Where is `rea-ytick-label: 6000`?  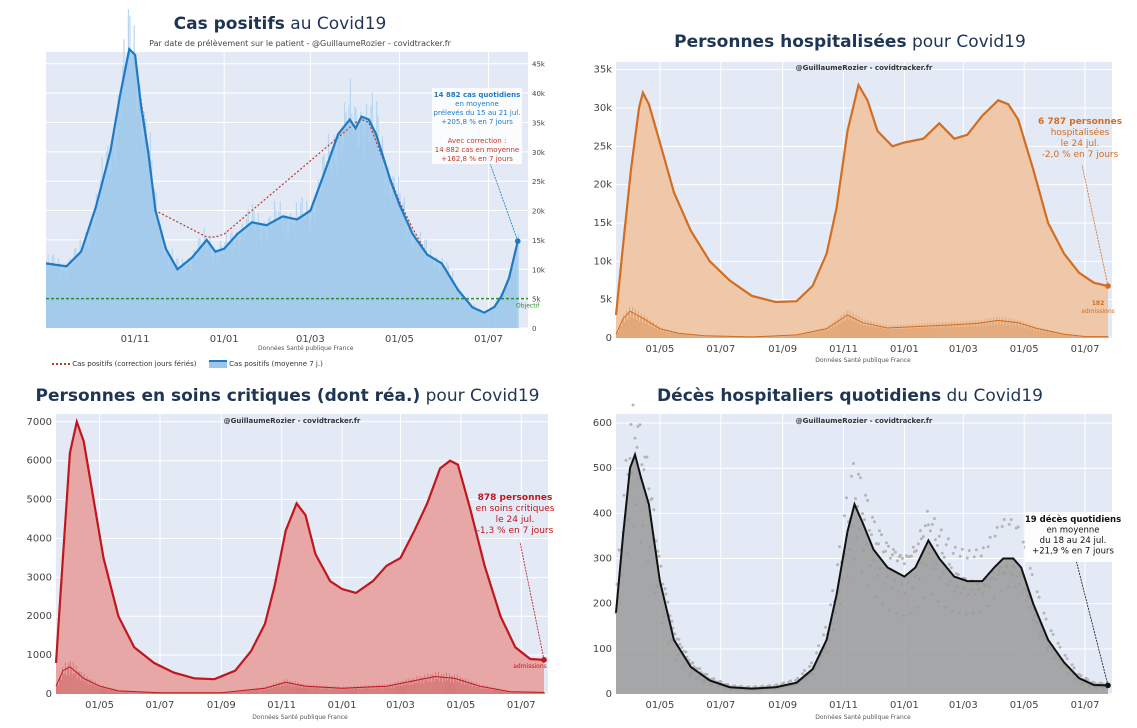 rea-ytick-label: 6000 is located at coordinates (39, 461).